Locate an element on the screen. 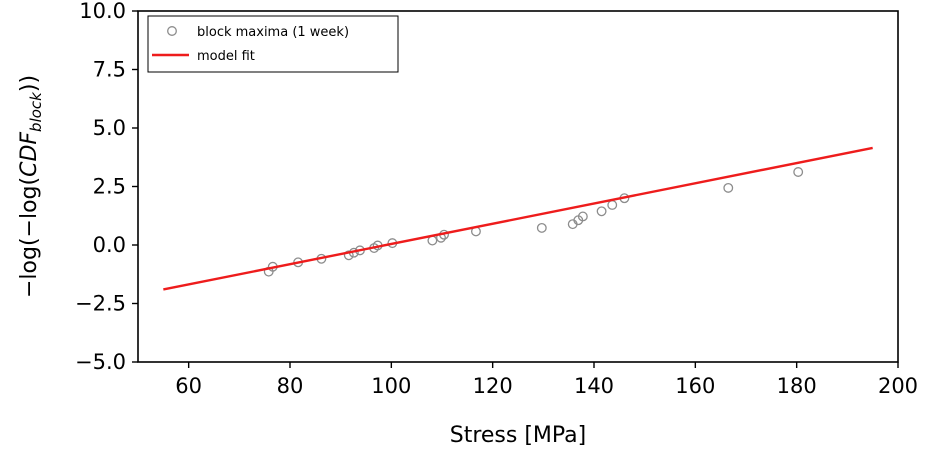 This screenshot has width=929, height=452. legend-label-line: model fit is located at coordinates (226, 56).